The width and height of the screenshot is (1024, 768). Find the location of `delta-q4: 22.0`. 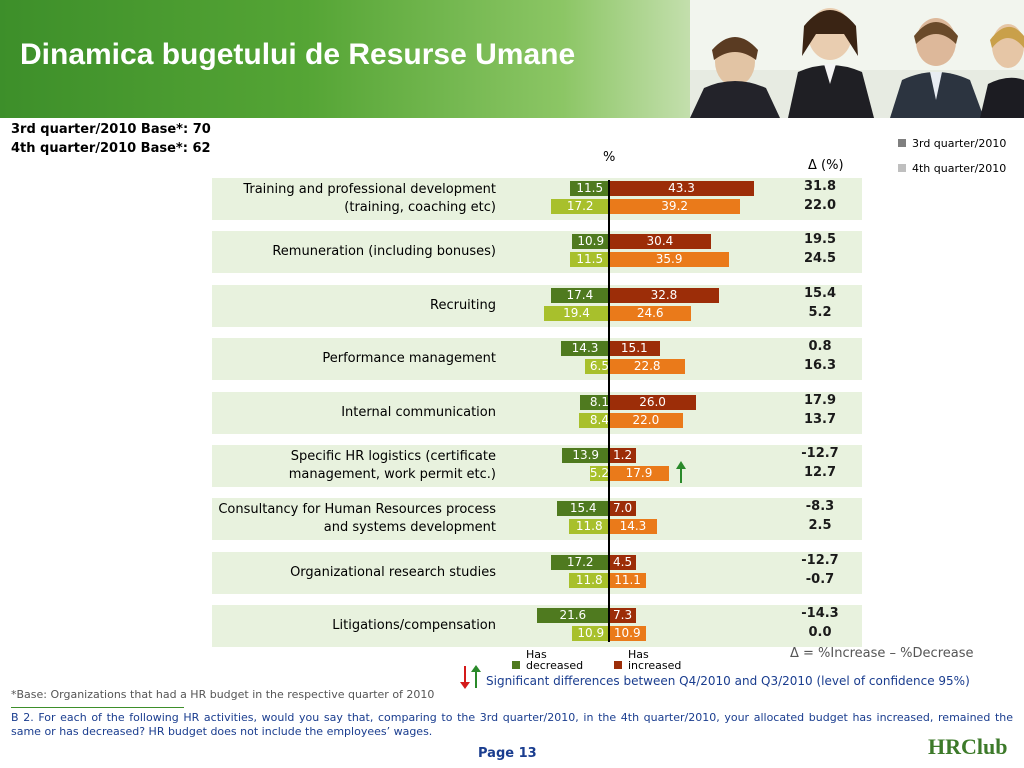

delta-q4: 22.0 is located at coordinates (820, 205).